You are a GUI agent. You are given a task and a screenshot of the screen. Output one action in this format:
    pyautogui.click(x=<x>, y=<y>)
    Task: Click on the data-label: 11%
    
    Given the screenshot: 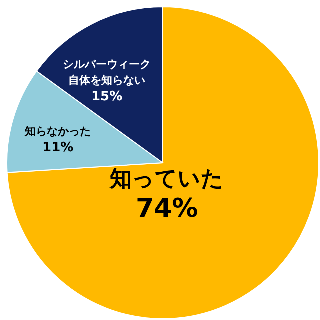 What is the action you would take?
    pyautogui.click(x=58, y=148)
    